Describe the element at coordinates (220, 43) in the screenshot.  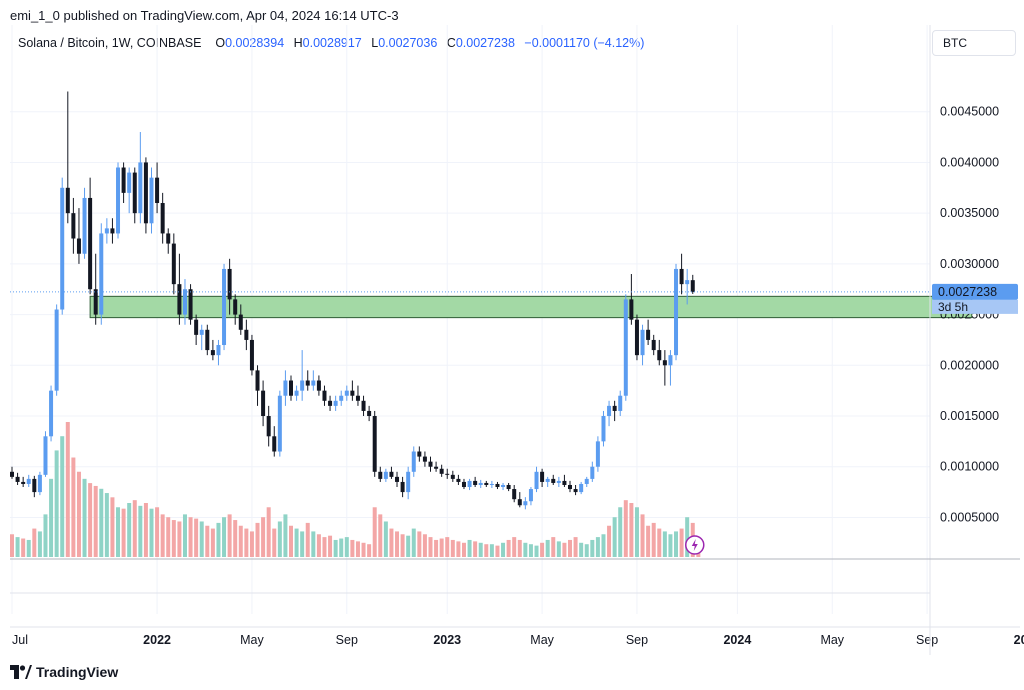
I see `open-label: O` at that location.